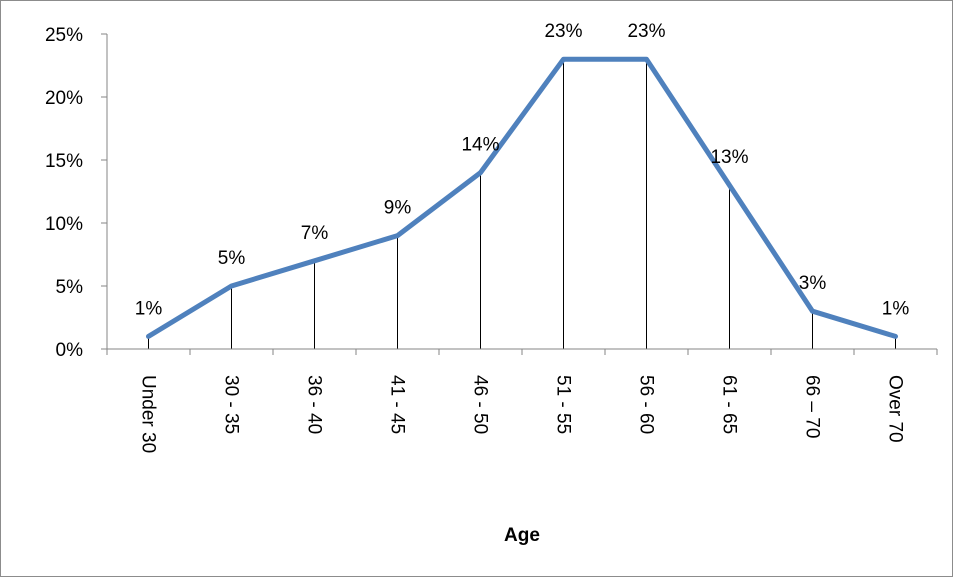 This screenshot has width=953, height=577. Describe the element at coordinates (398, 208) in the screenshot. I see `data-label: 9%` at that location.